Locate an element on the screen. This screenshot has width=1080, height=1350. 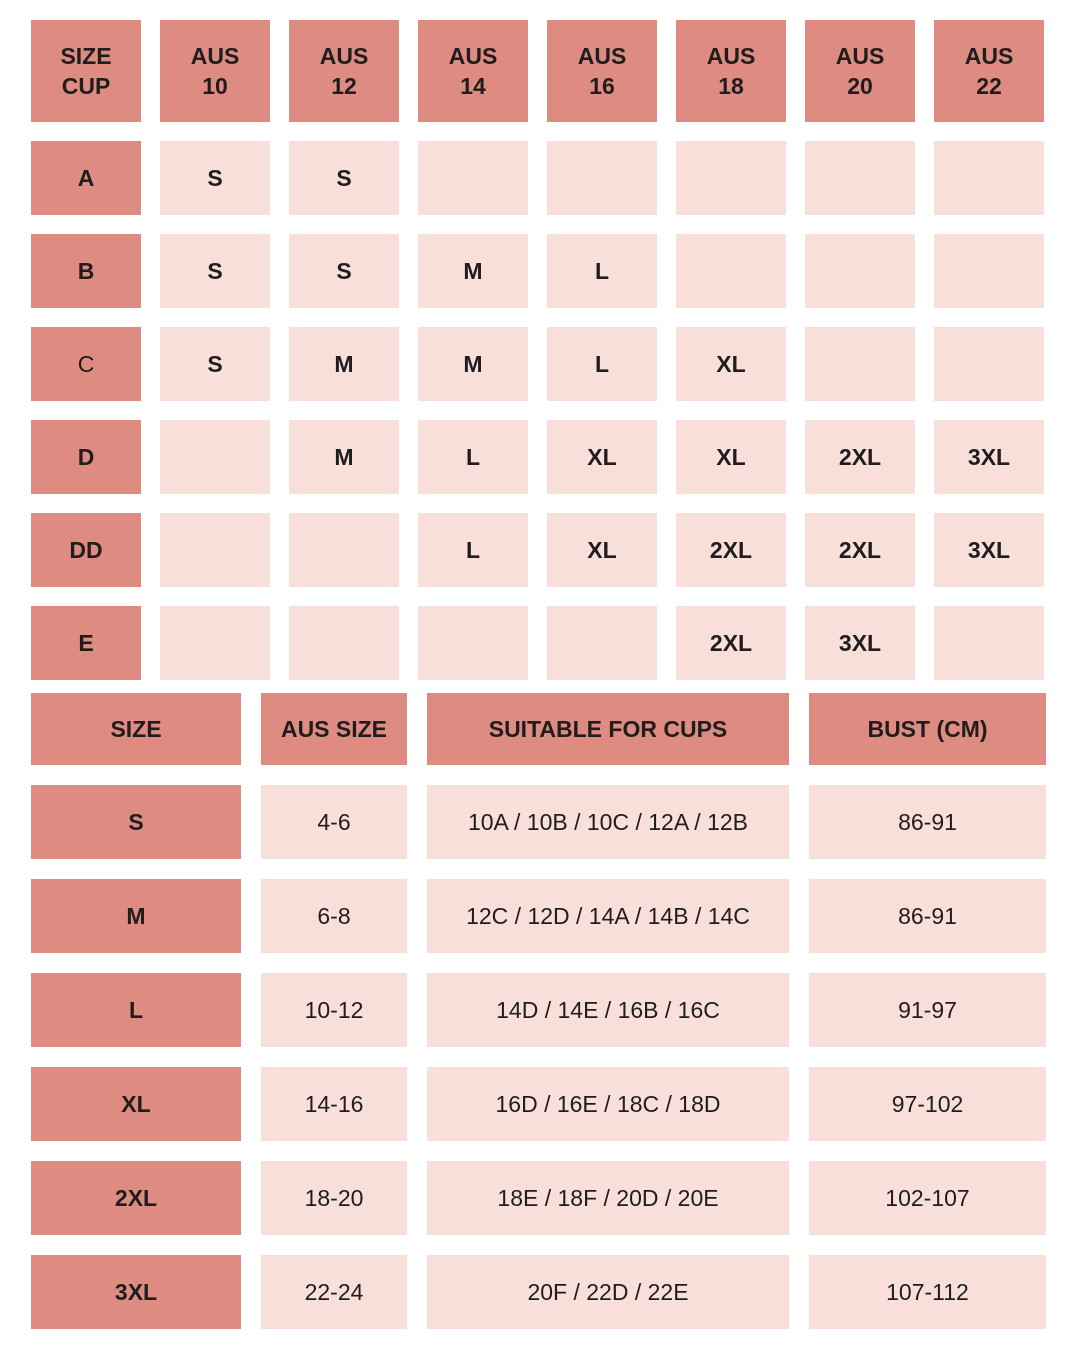
cup-cell-dd-aus-18: 2XL is located at coordinates (731, 550).